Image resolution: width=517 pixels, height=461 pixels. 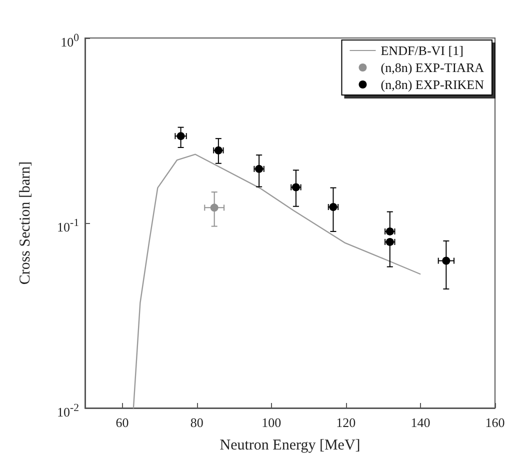 I want to click on x-tick-label: 160, so click(x=495, y=422).